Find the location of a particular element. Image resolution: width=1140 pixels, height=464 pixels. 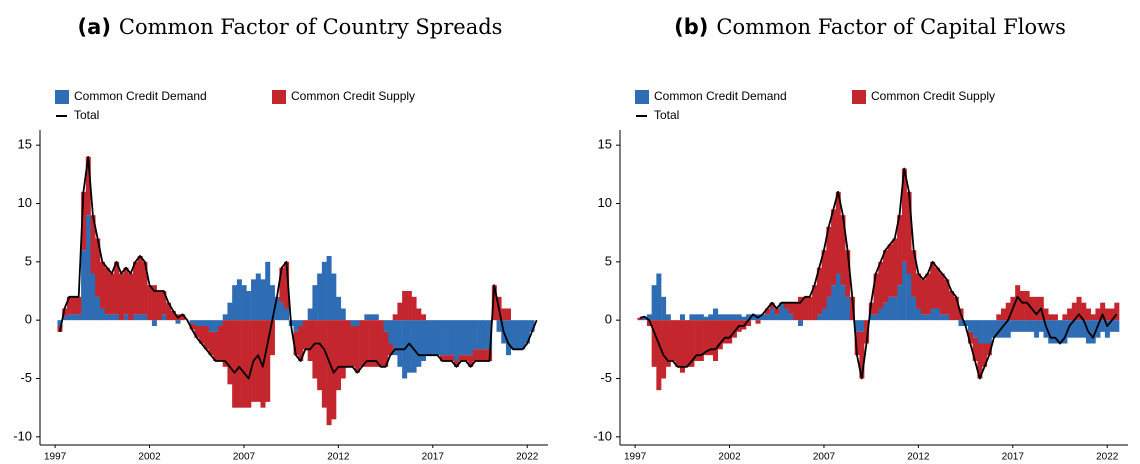

x-tick-label: 1997 is located at coordinates (635, 457).